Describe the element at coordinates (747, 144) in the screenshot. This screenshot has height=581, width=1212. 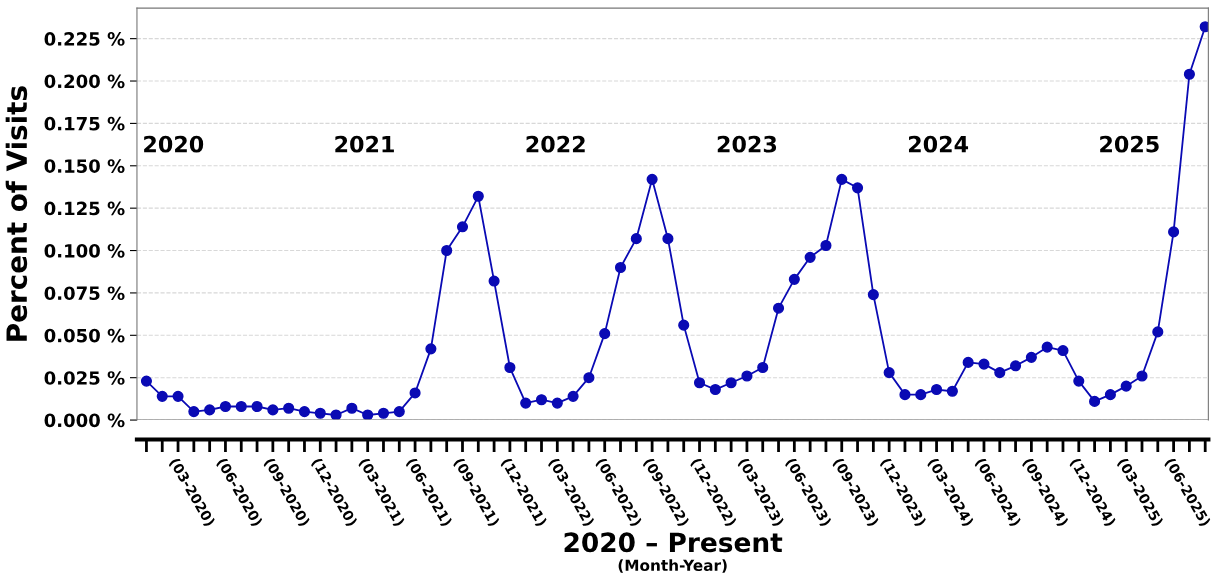
I see `annotation: 2023` at that location.